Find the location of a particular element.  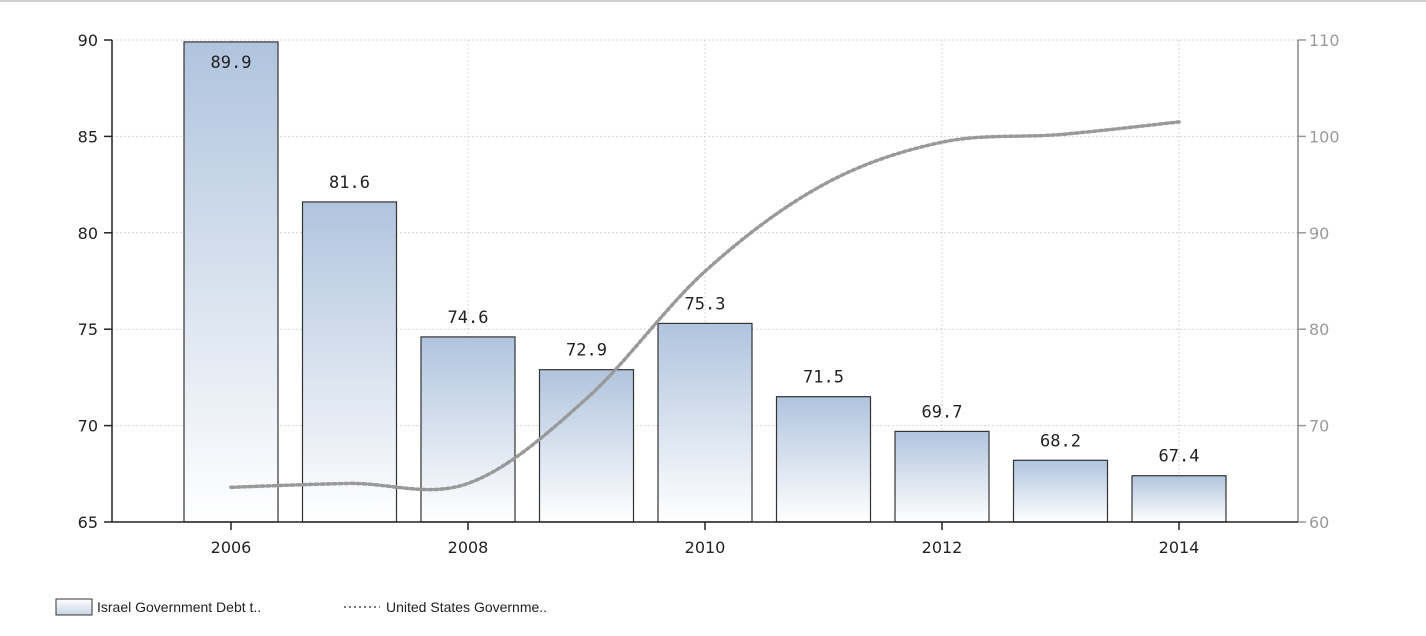

bar-data-label: 74.6 is located at coordinates (468, 318).